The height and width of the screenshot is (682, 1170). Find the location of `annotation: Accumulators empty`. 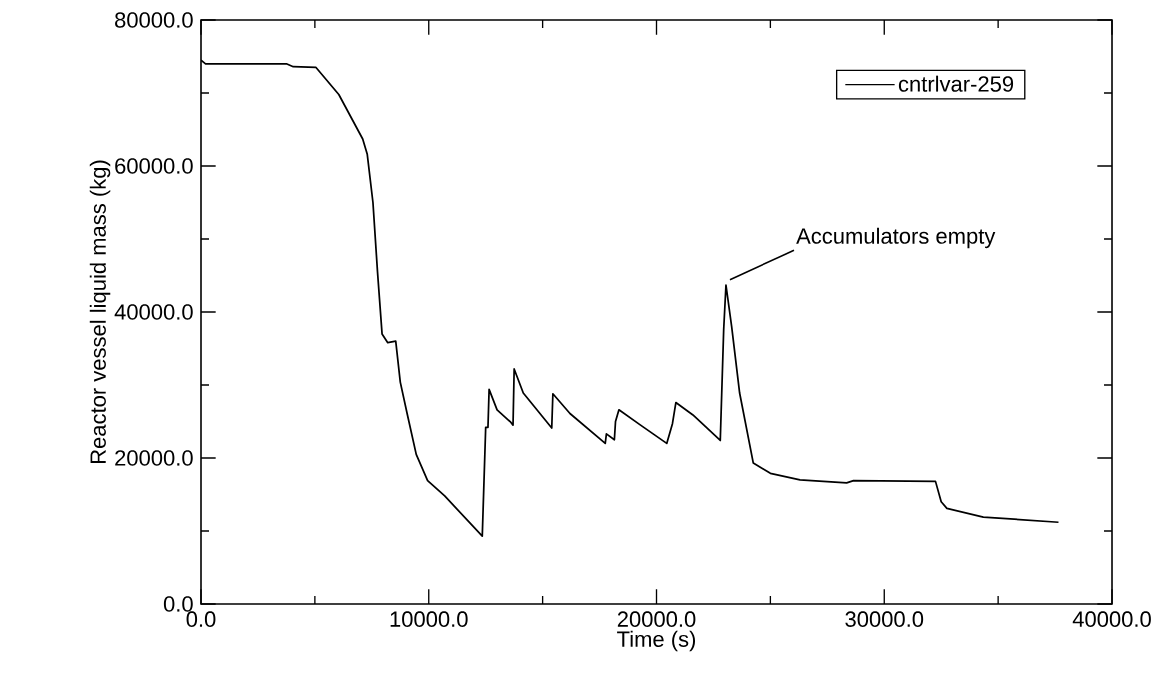

annotation: Accumulators empty is located at coordinates (896, 238).